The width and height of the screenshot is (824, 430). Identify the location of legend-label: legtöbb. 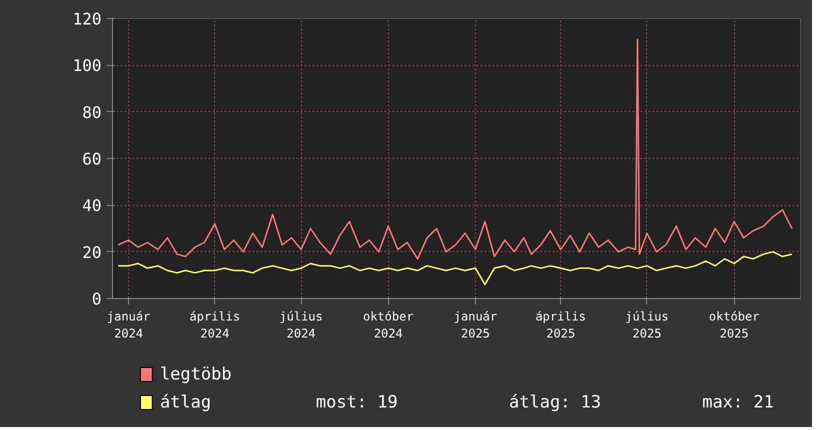
(196, 374).